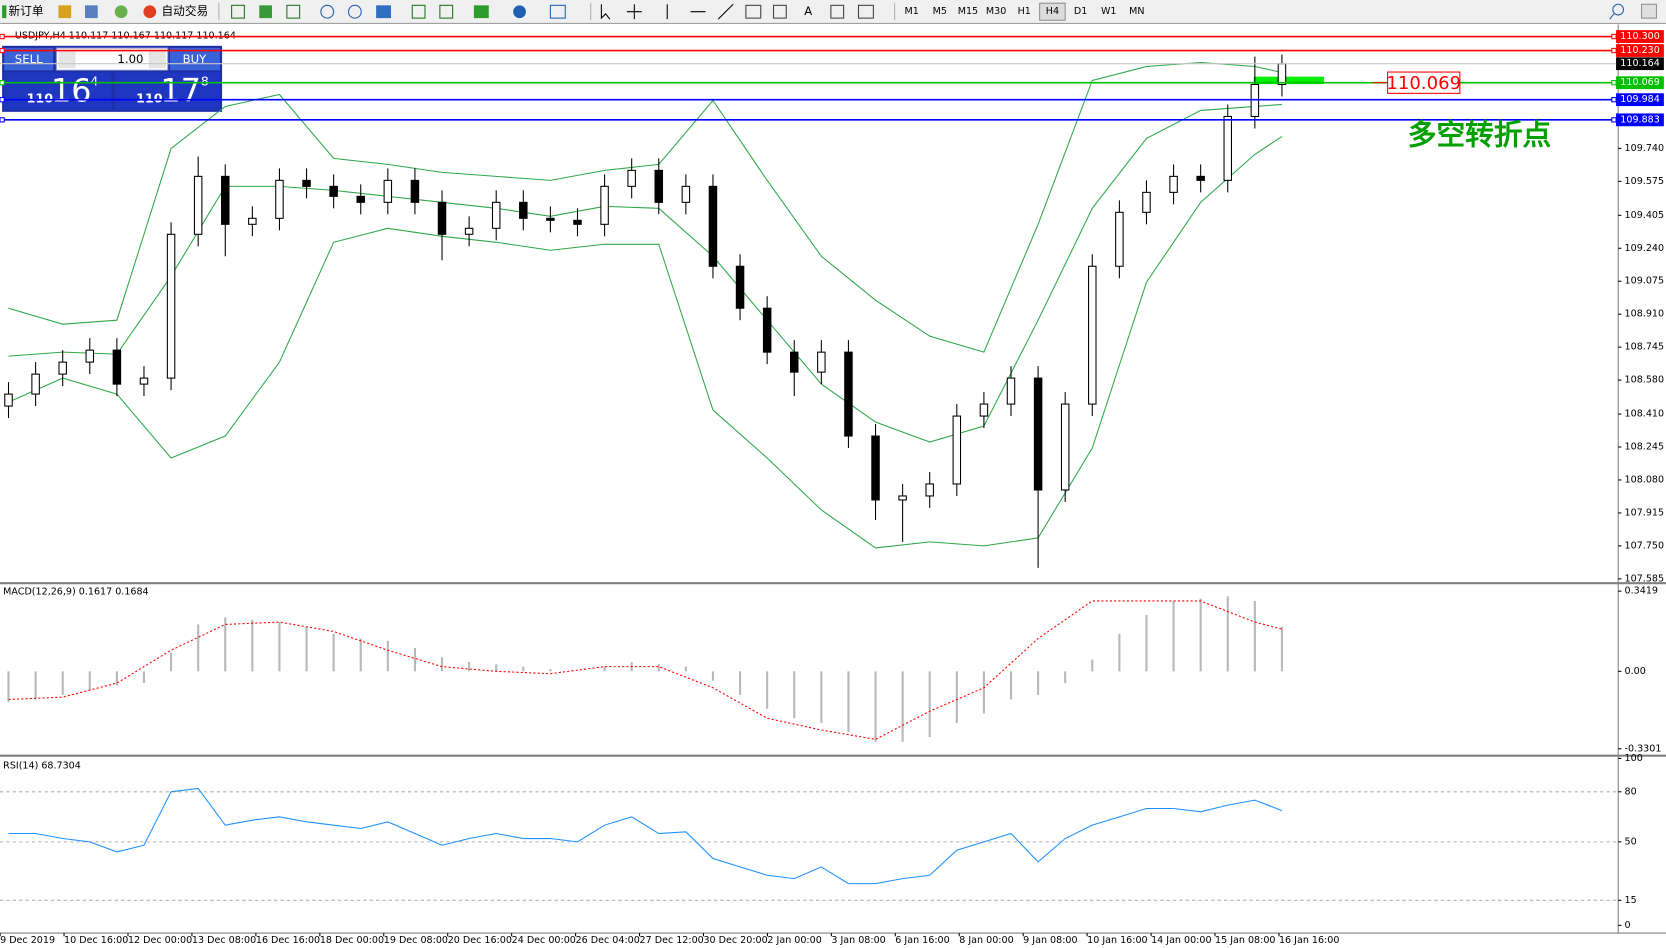  Describe the element at coordinates (112, 59) in the screenshot. I see `volume-input` at that location.